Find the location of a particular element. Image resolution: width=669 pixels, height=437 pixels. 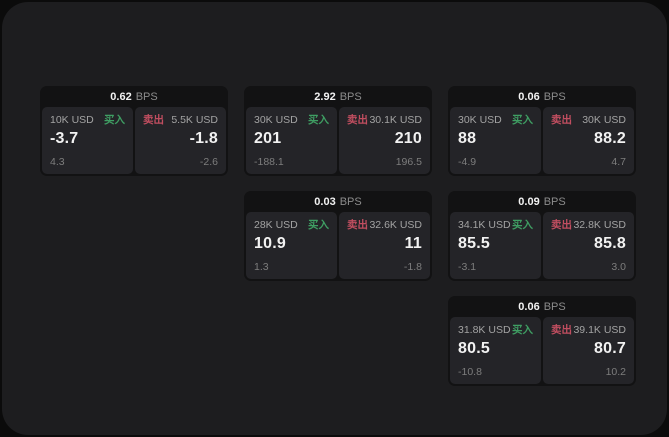

sell-panel-header: 卖出 5.5K USD is located at coordinates (180, 120).